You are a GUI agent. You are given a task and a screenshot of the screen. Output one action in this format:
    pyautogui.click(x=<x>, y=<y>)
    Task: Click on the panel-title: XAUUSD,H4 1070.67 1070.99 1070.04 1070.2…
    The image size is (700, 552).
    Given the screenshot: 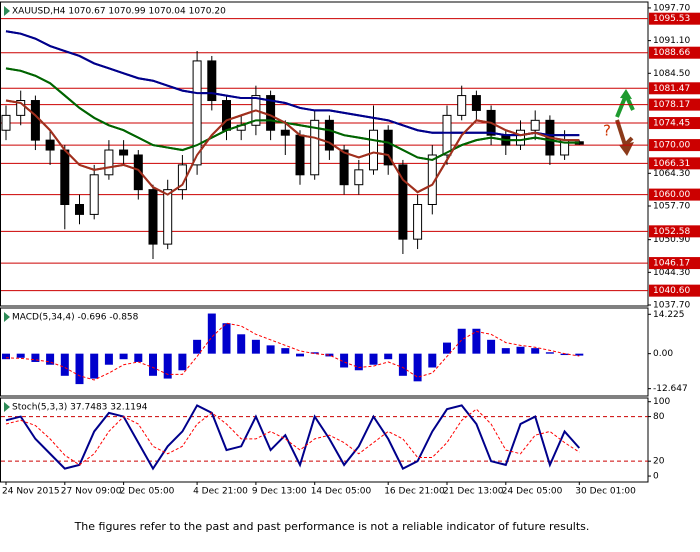 What is the action you would take?
    pyautogui.click(x=119, y=12)
    